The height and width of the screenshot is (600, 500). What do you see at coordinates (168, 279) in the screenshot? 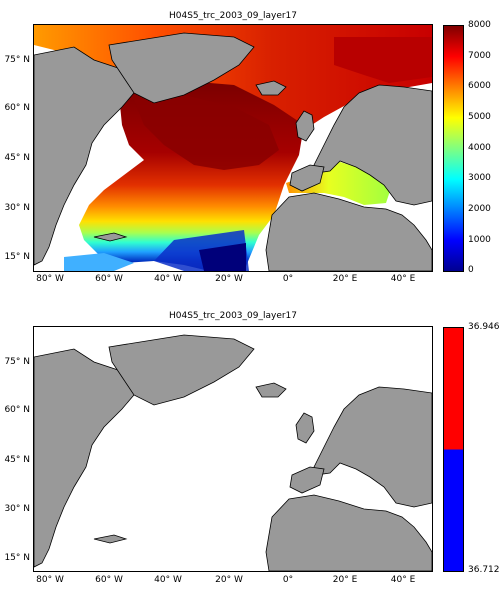
I see `map1-xtick-40w: 40° W` at bounding box center [168, 279].